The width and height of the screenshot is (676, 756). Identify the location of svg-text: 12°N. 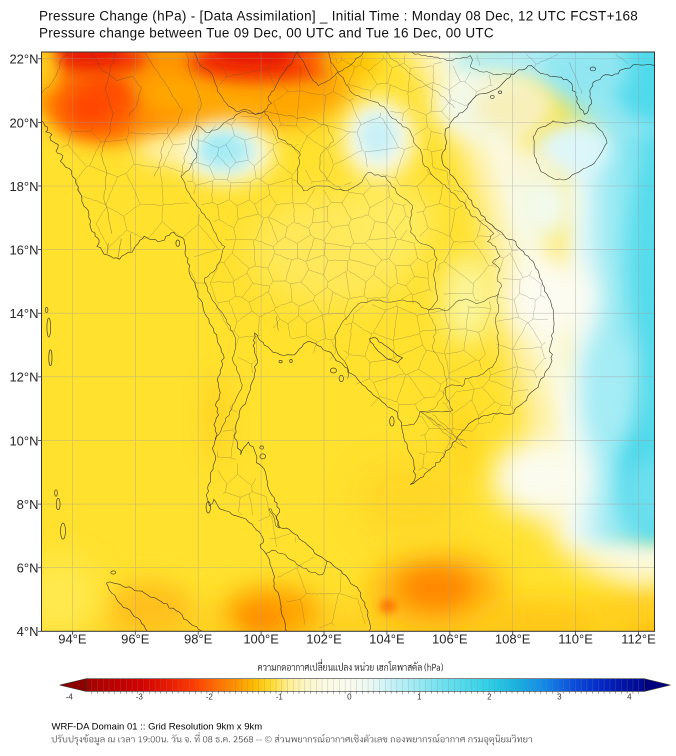
(23, 377).